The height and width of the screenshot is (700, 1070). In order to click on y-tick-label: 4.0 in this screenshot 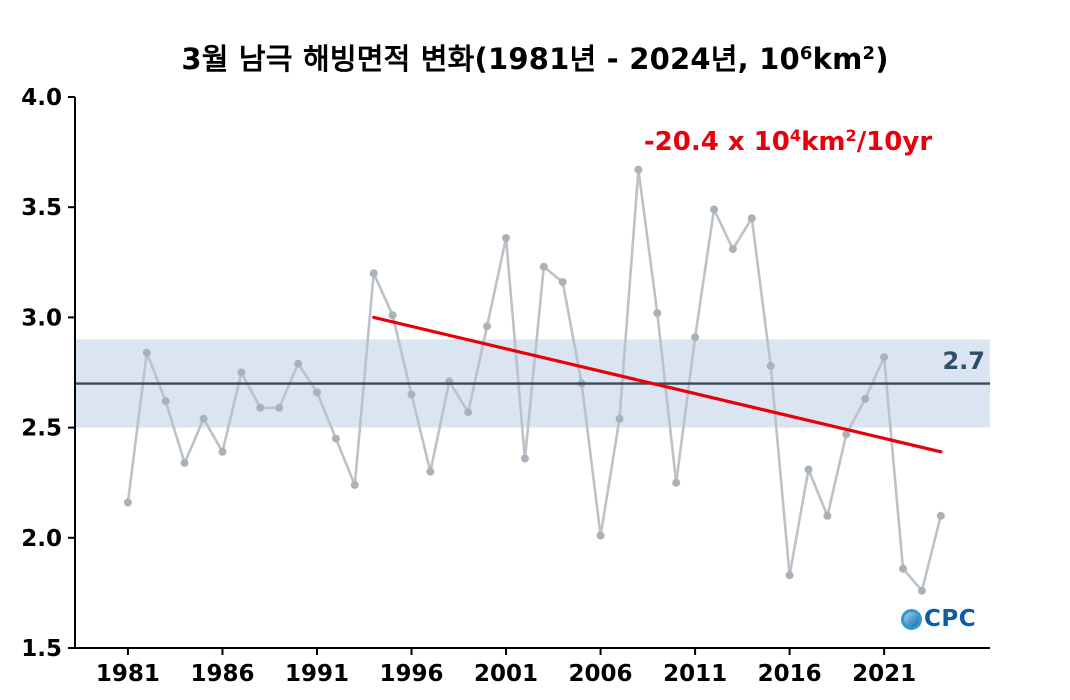, I will do `click(41, 98)`.